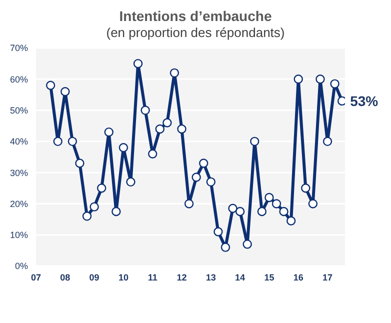 This screenshot has height=323, width=391. What do you see at coordinates (153, 277) in the screenshot?
I see `x-tick-label: 11` at bounding box center [153, 277].